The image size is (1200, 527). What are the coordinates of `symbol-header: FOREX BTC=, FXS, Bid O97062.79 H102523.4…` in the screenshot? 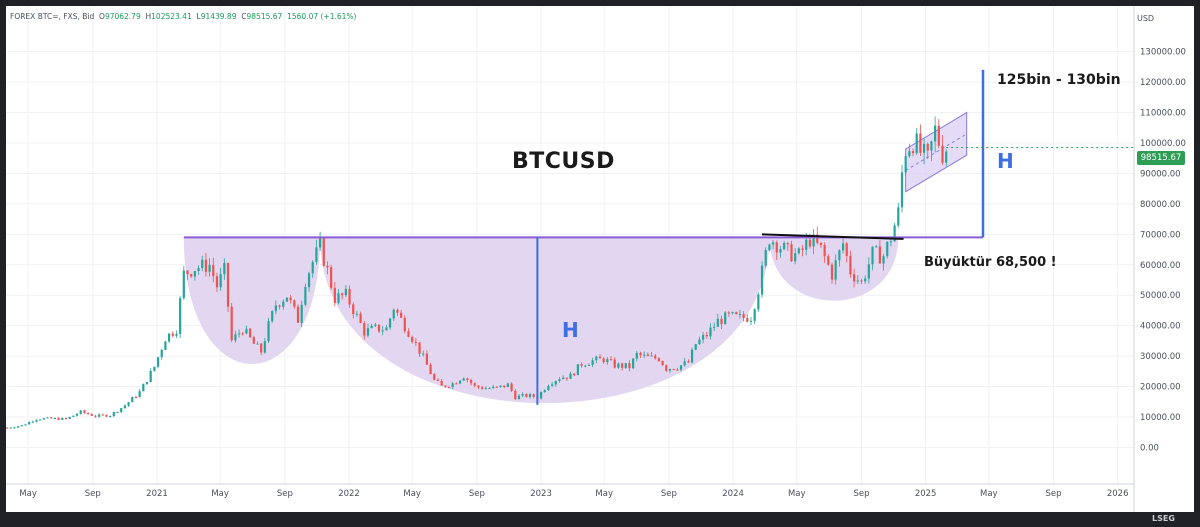 It's located at (183, 16).